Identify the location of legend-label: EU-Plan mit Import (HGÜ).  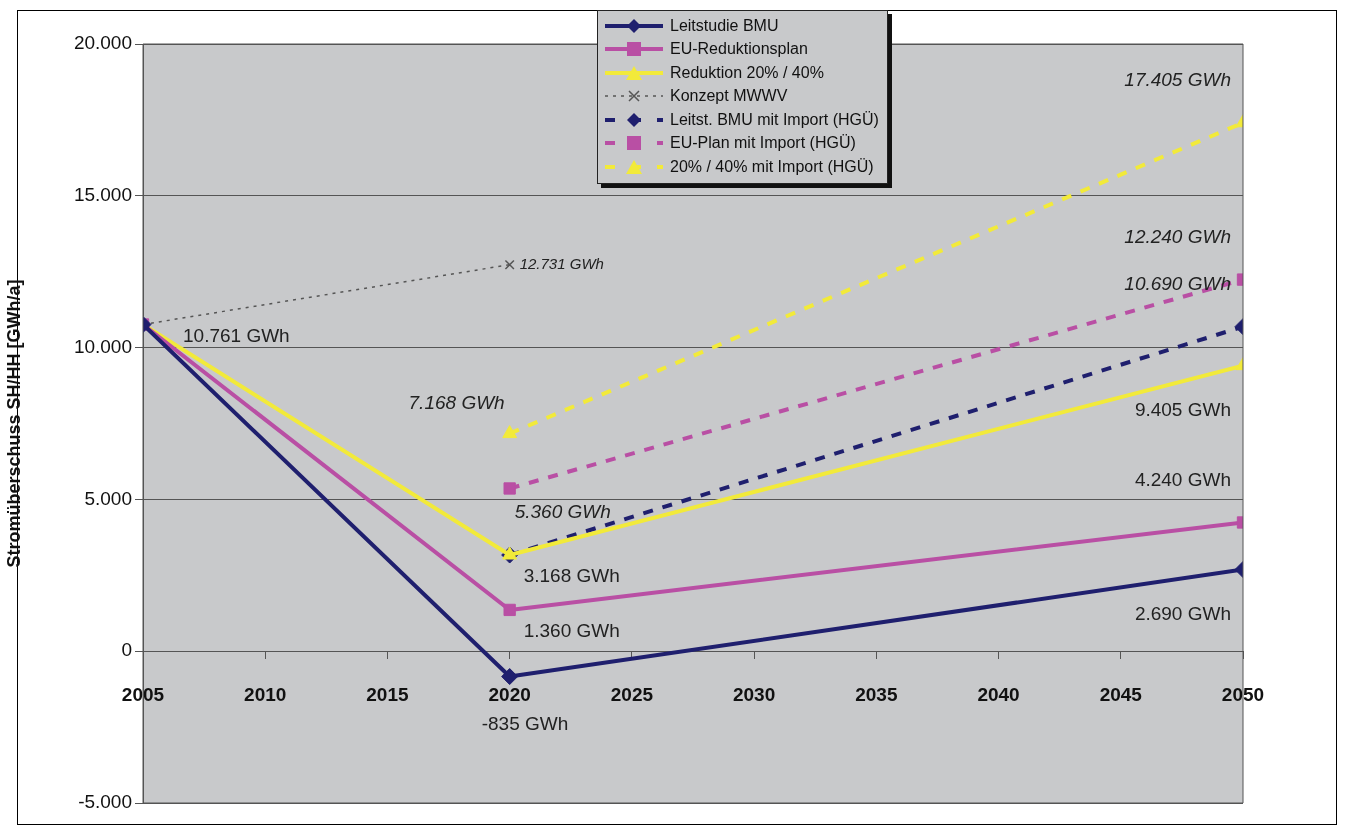
(763, 143).